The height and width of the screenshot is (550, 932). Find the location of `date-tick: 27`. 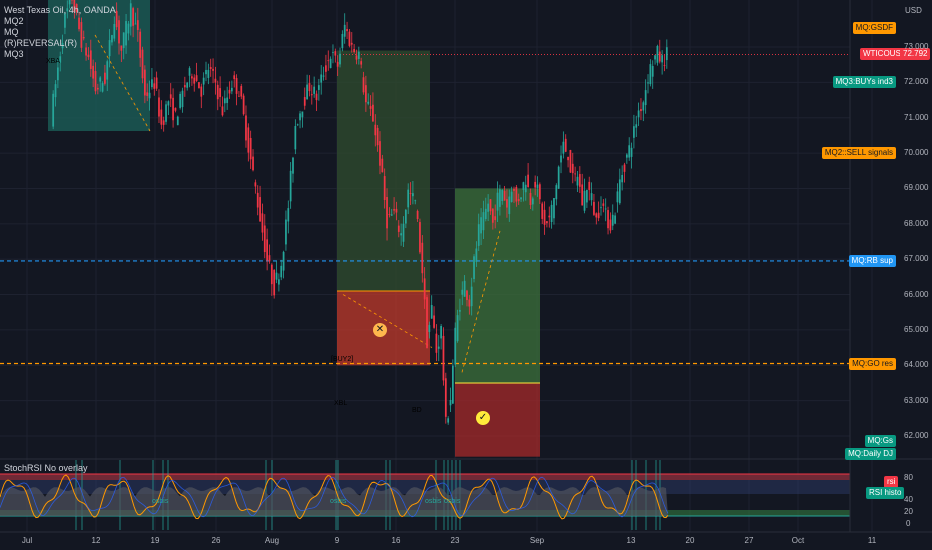

date-tick: 27 is located at coordinates (749, 540).